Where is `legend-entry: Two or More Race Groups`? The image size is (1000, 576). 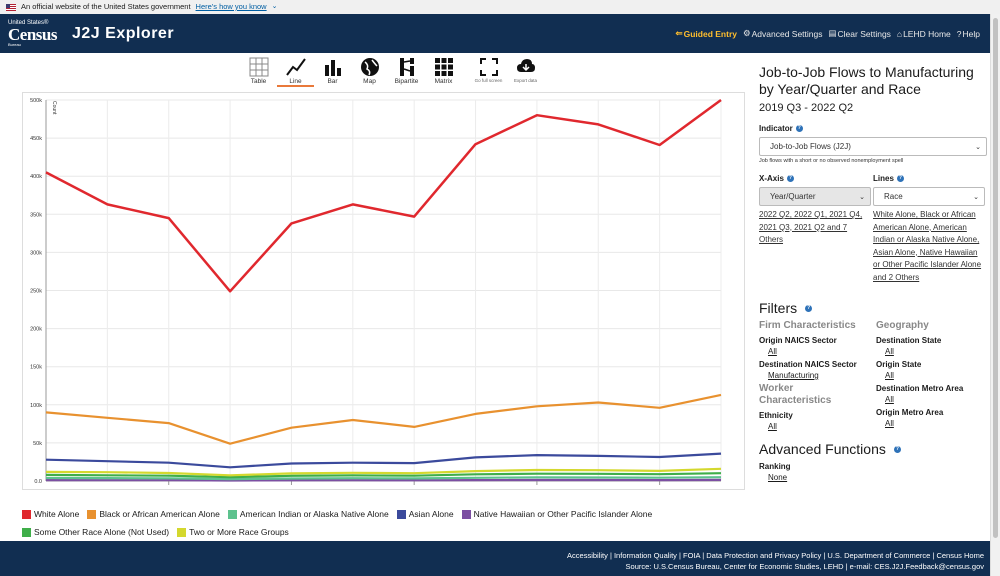 legend-entry: Two or More Race Groups is located at coordinates (233, 532).